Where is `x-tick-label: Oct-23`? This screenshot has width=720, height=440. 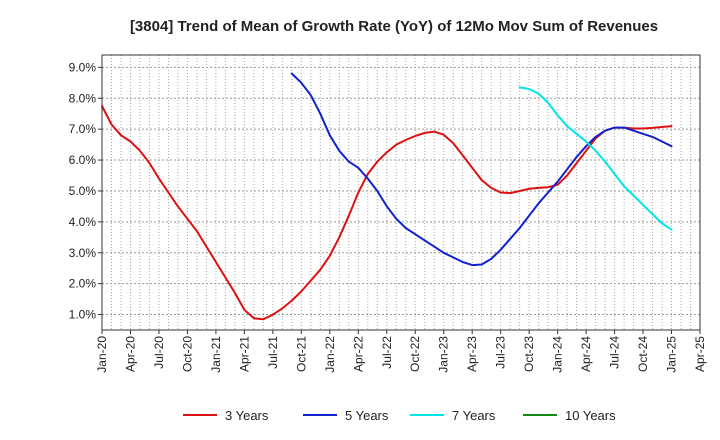
x-tick-label: Oct-23 is located at coordinates (529, 354).